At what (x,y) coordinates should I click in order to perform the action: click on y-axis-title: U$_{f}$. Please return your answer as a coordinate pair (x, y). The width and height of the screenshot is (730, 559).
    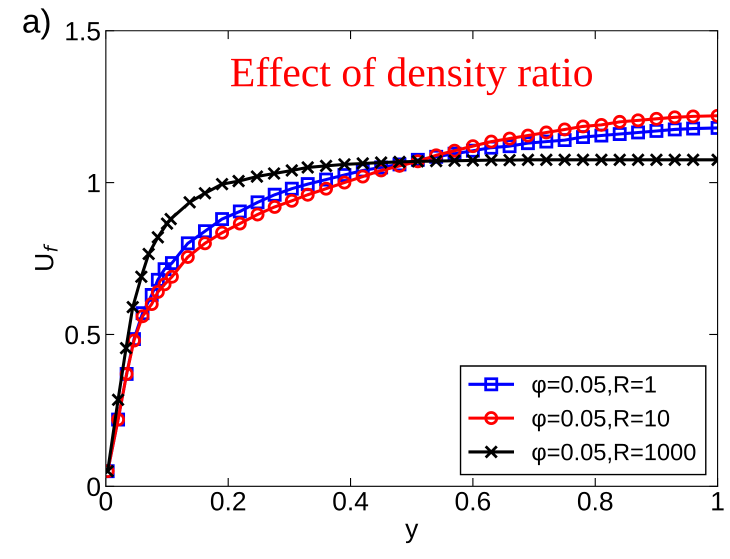
    Looking at the image, I should click on (46, 257).